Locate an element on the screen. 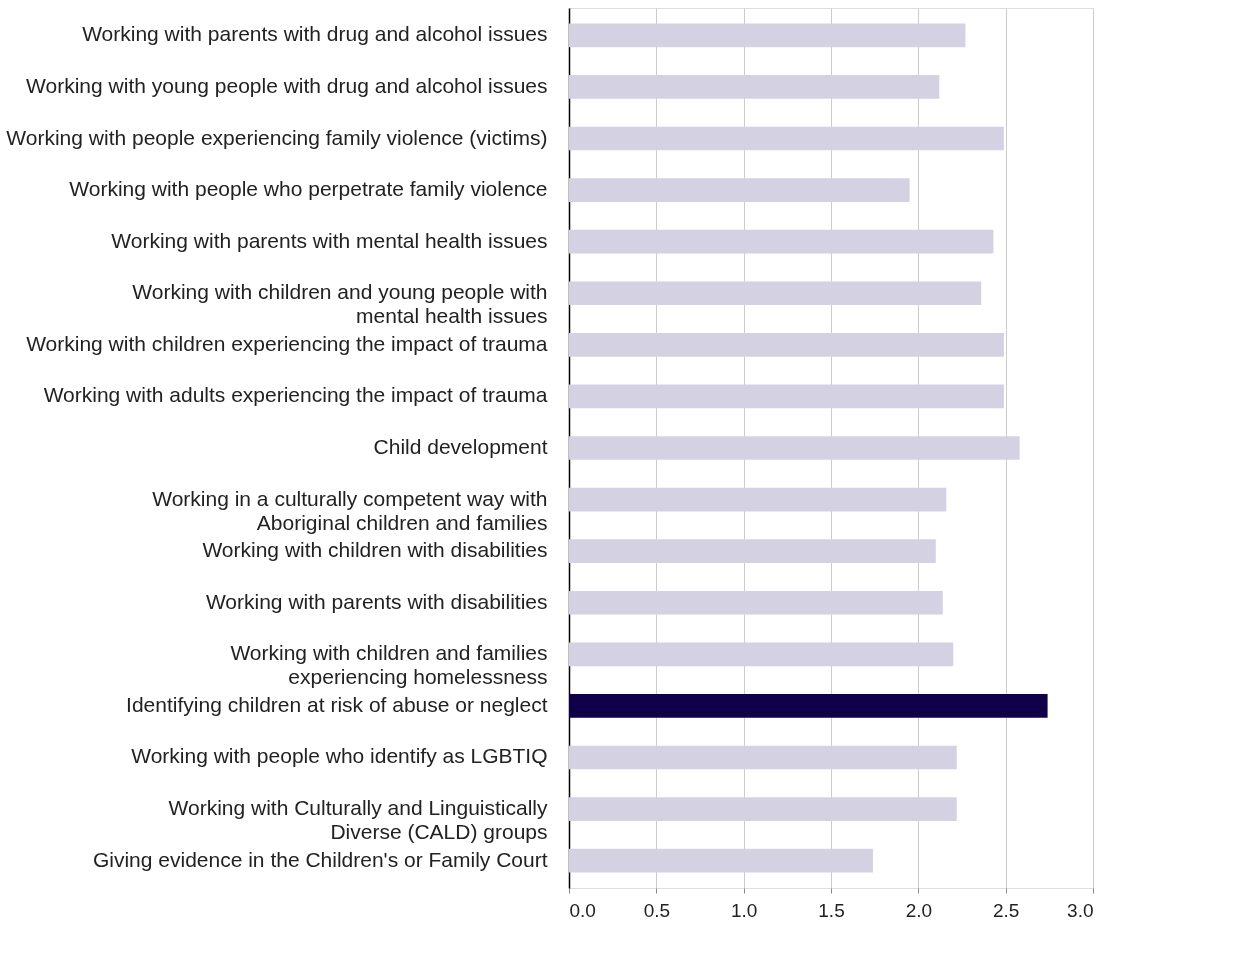 This screenshot has height=956, width=1238. y-tick-label: Working with people who perpetrate family violence is located at coordinates (308, 189).